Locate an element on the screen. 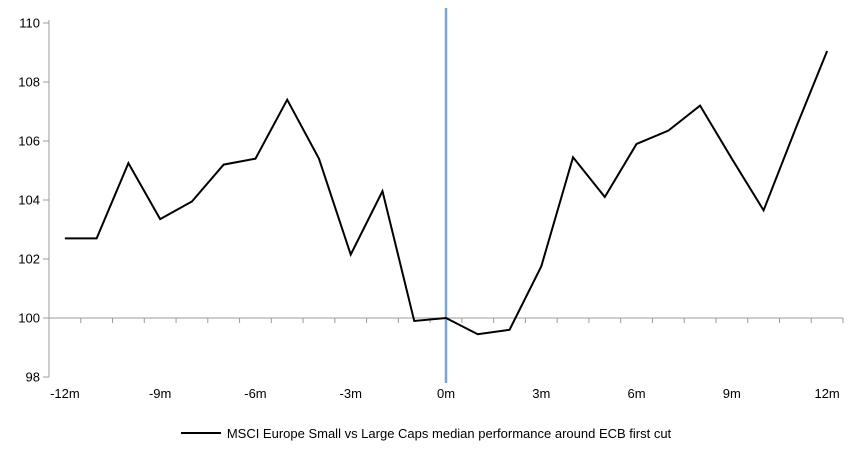  x-axis-tick-label: 0m is located at coordinates (446, 393).